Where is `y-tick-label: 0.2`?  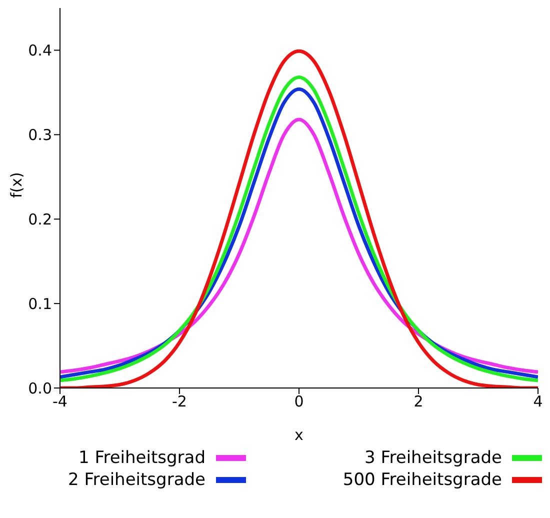 y-tick-label: 0.2 is located at coordinates (40, 219).